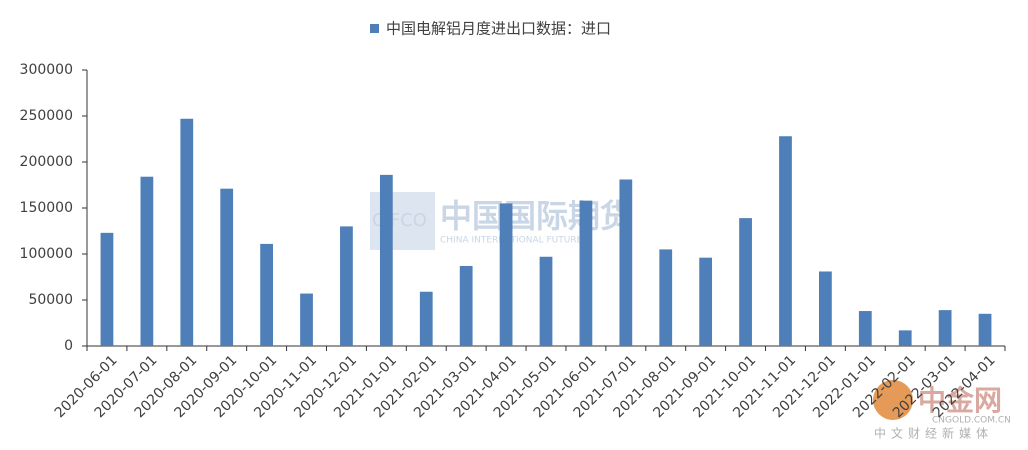 The image size is (1028, 450). What do you see at coordinates (46, 162) in the screenshot?
I see `y-tick-label: 200000` at bounding box center [46, 162].